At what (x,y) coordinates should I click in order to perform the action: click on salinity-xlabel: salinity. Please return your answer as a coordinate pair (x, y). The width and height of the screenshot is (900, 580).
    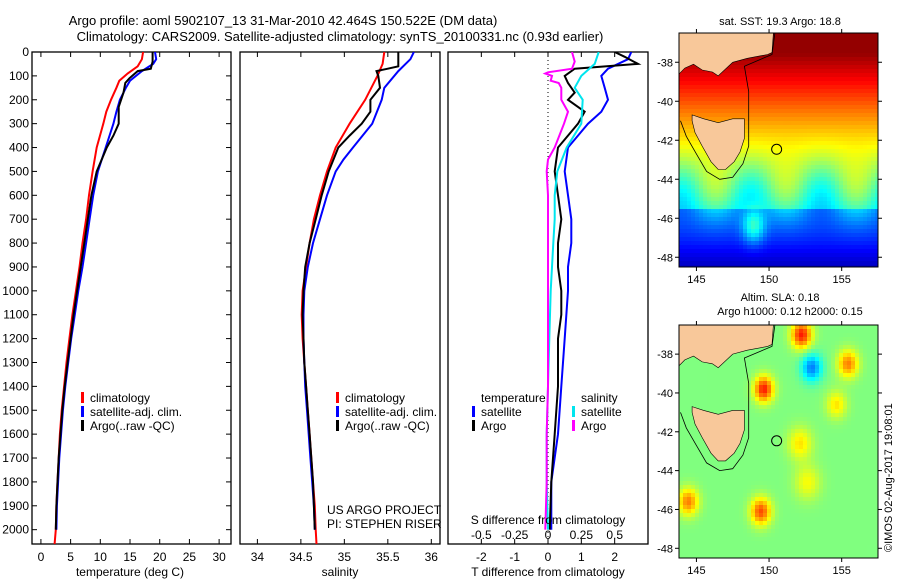
    Looking at the image, I should click on (340, 572).